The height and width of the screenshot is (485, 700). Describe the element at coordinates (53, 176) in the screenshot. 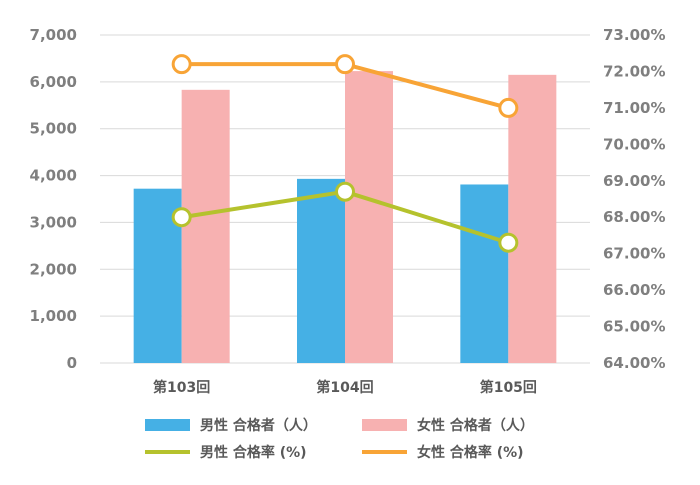

I see `left-tick-label: 4,000` at that location.